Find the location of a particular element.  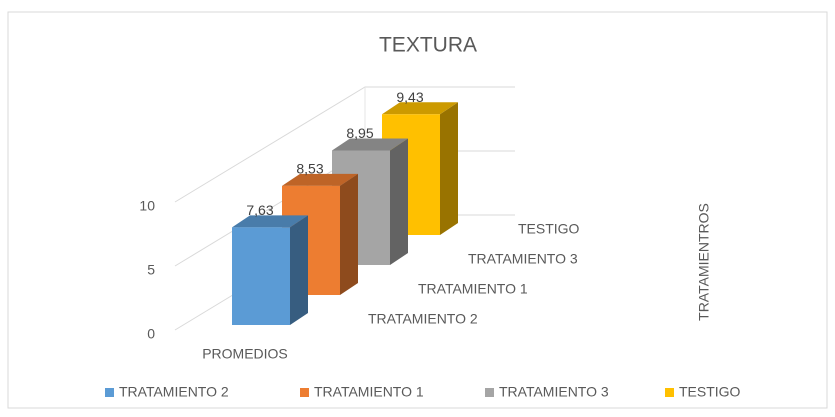

chart-title: TEXTURA is located at coordinates (428, 45).